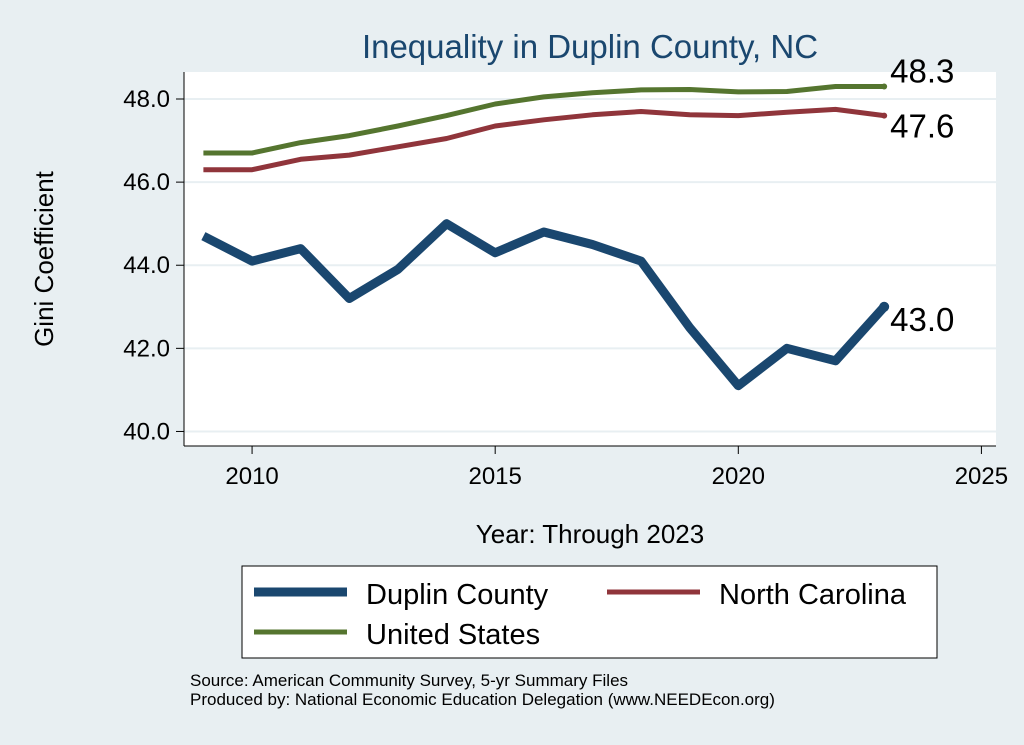 This screenshot has height=745, width=1024. Describe the element at coordinates (884, 115) in the screenshot. I see `series-end-point-north-carolina` at that location.